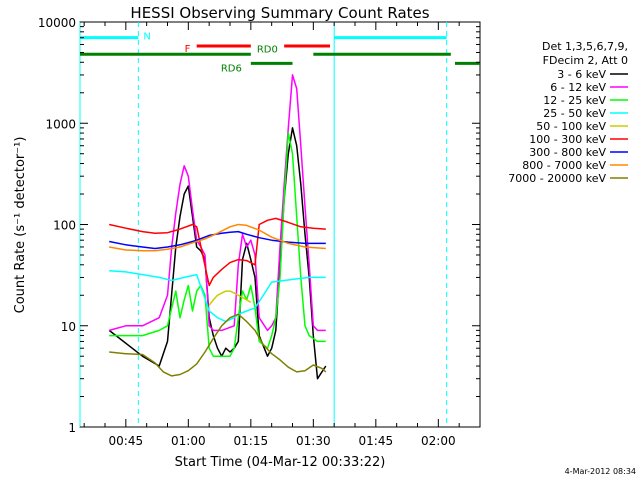 This screenshot has width=640, height=480. Describe the element at coordinates (376, 441) in the screenshot. I see `x-tick-label: 01:45` at that location.